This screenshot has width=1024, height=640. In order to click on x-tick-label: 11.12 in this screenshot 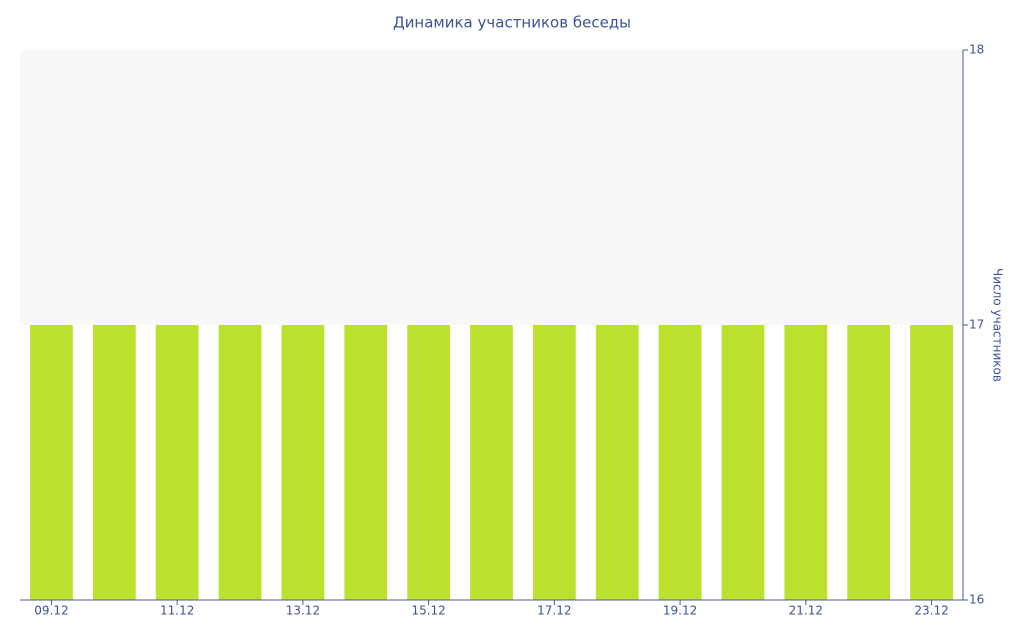, I will do `click(177, 611)`.